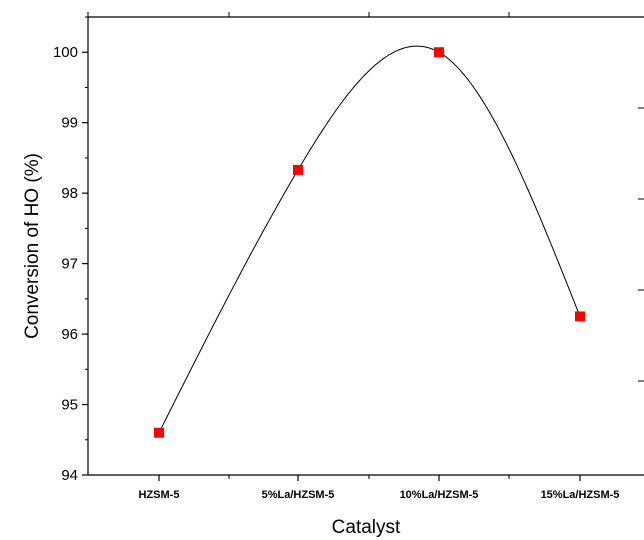 The image size is (644, 540). What do you see at coordinates (69, 405) in the screenshot?
I see `y-tick-label: 95` at bounding box center [69, 405].